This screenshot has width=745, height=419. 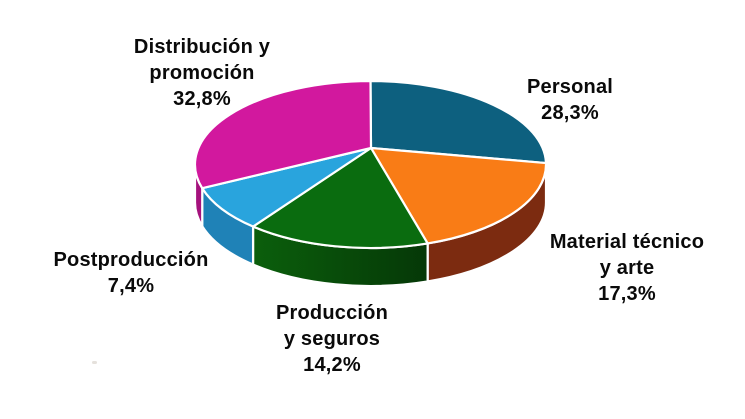 What do you see at coordinates (202, 99) in the screenshot?
I see `label-distribucion-pct: 32,8%` at bounding box center [202, 99].